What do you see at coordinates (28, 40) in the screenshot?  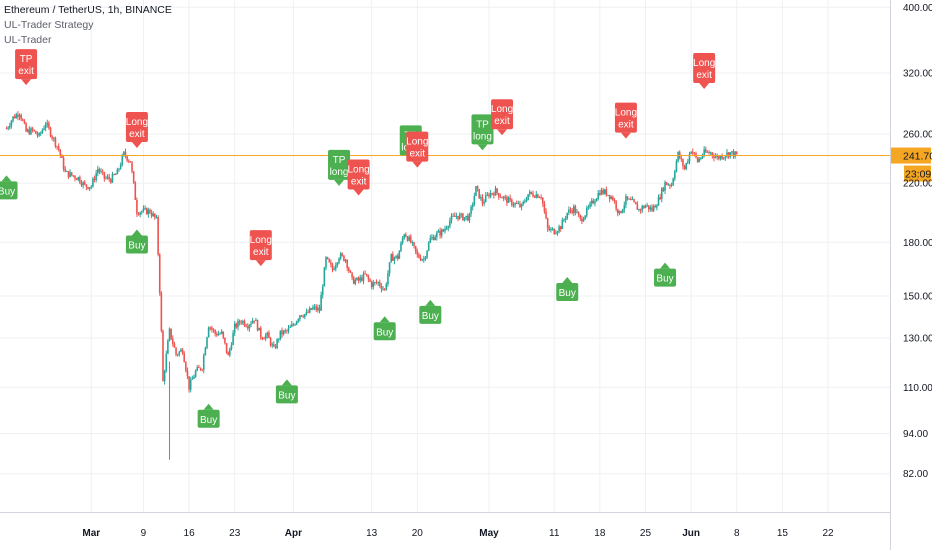 I see `legend-indicator: UL-Trader` at bounding box center [28, 40].